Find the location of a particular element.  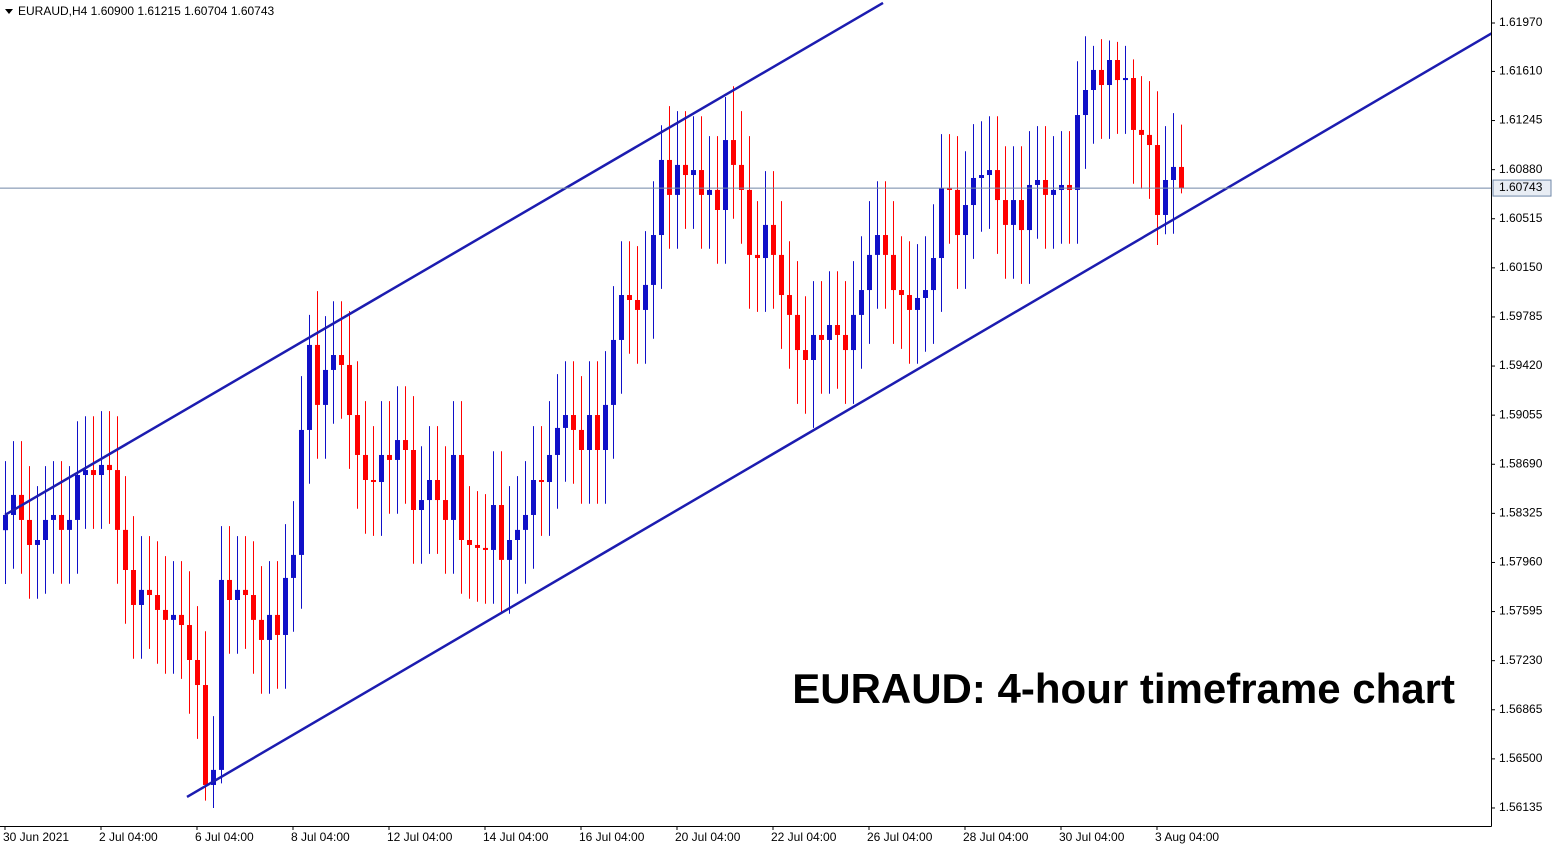

y-tick-label: 1.60515 is located at coordinates (1521, 218).